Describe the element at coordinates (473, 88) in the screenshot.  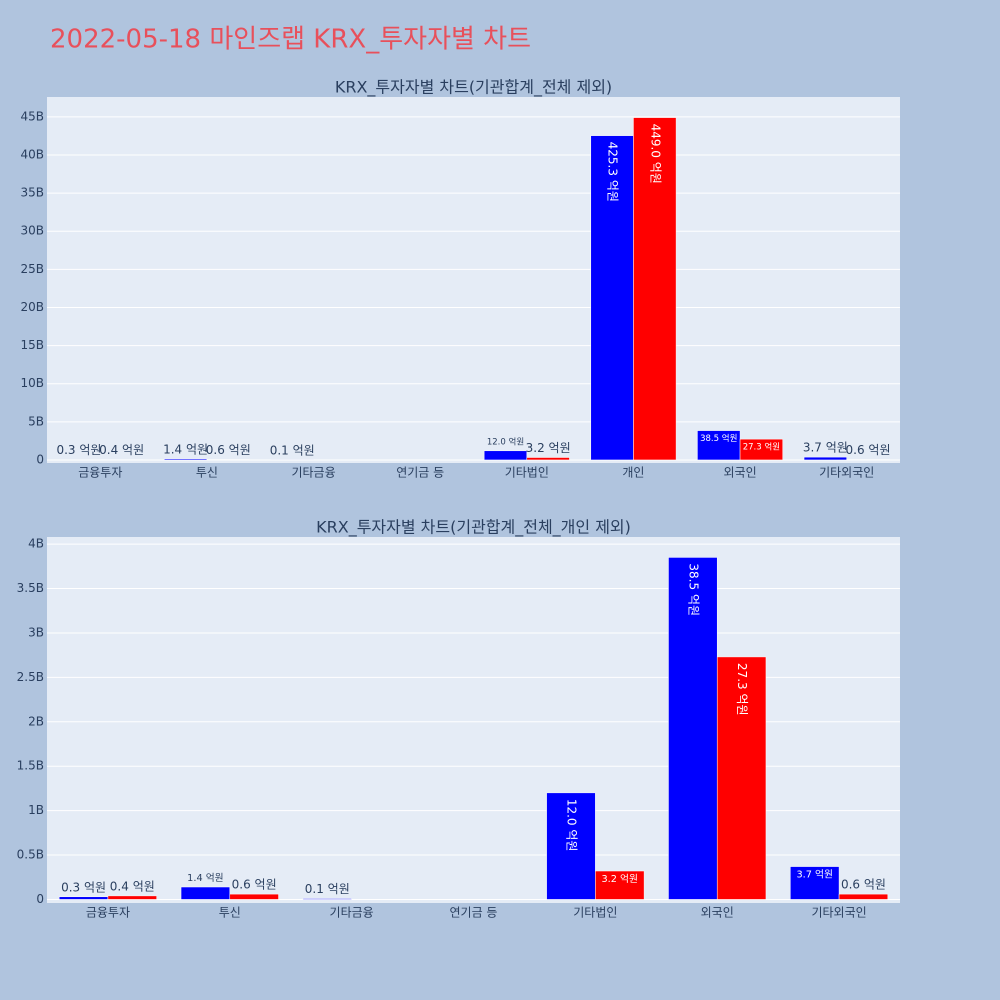
I see `chart-title: KRX_투자자별 차트(기관합계_전체 제외)` at that location.